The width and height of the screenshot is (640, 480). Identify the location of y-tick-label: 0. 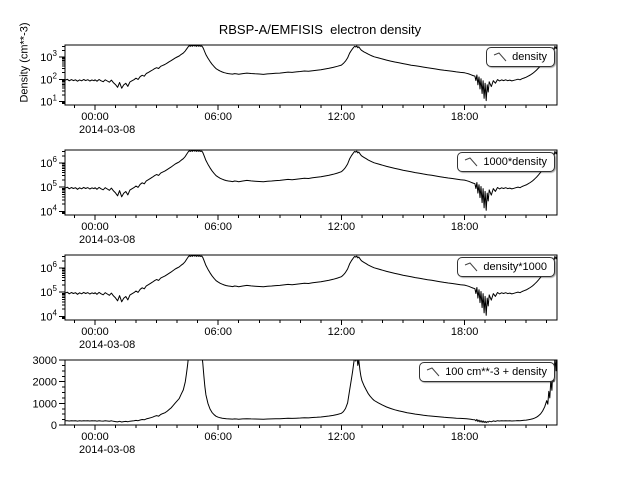
(54, 426).